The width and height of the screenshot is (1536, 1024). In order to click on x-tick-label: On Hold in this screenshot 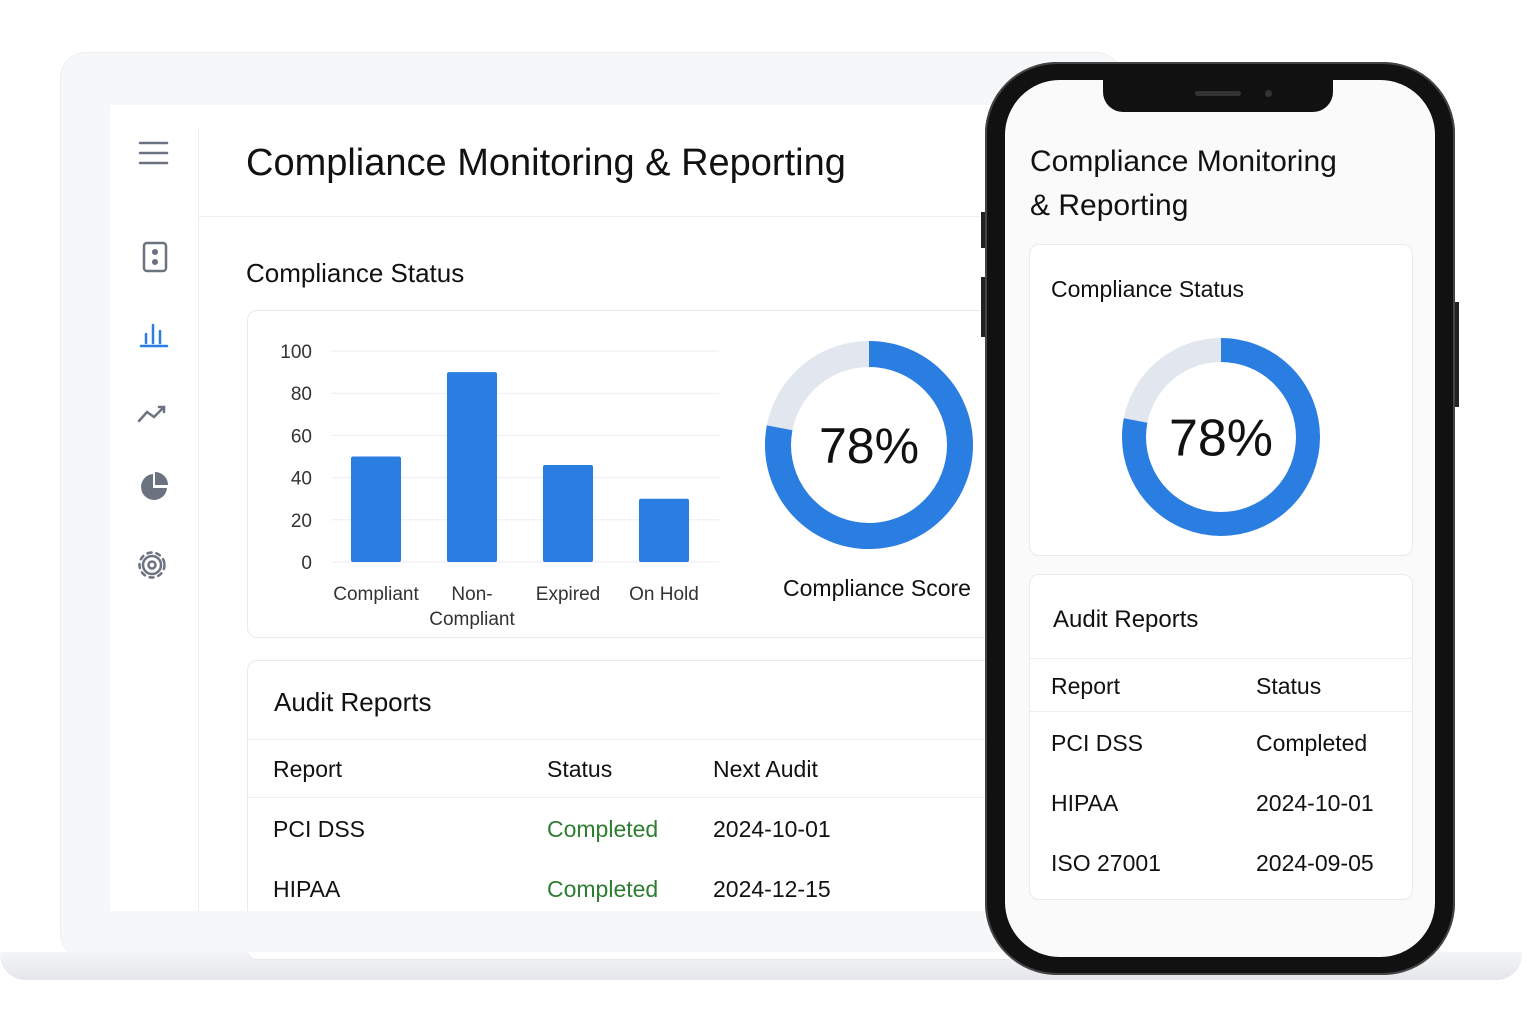, I will do `click(664, 594)`.